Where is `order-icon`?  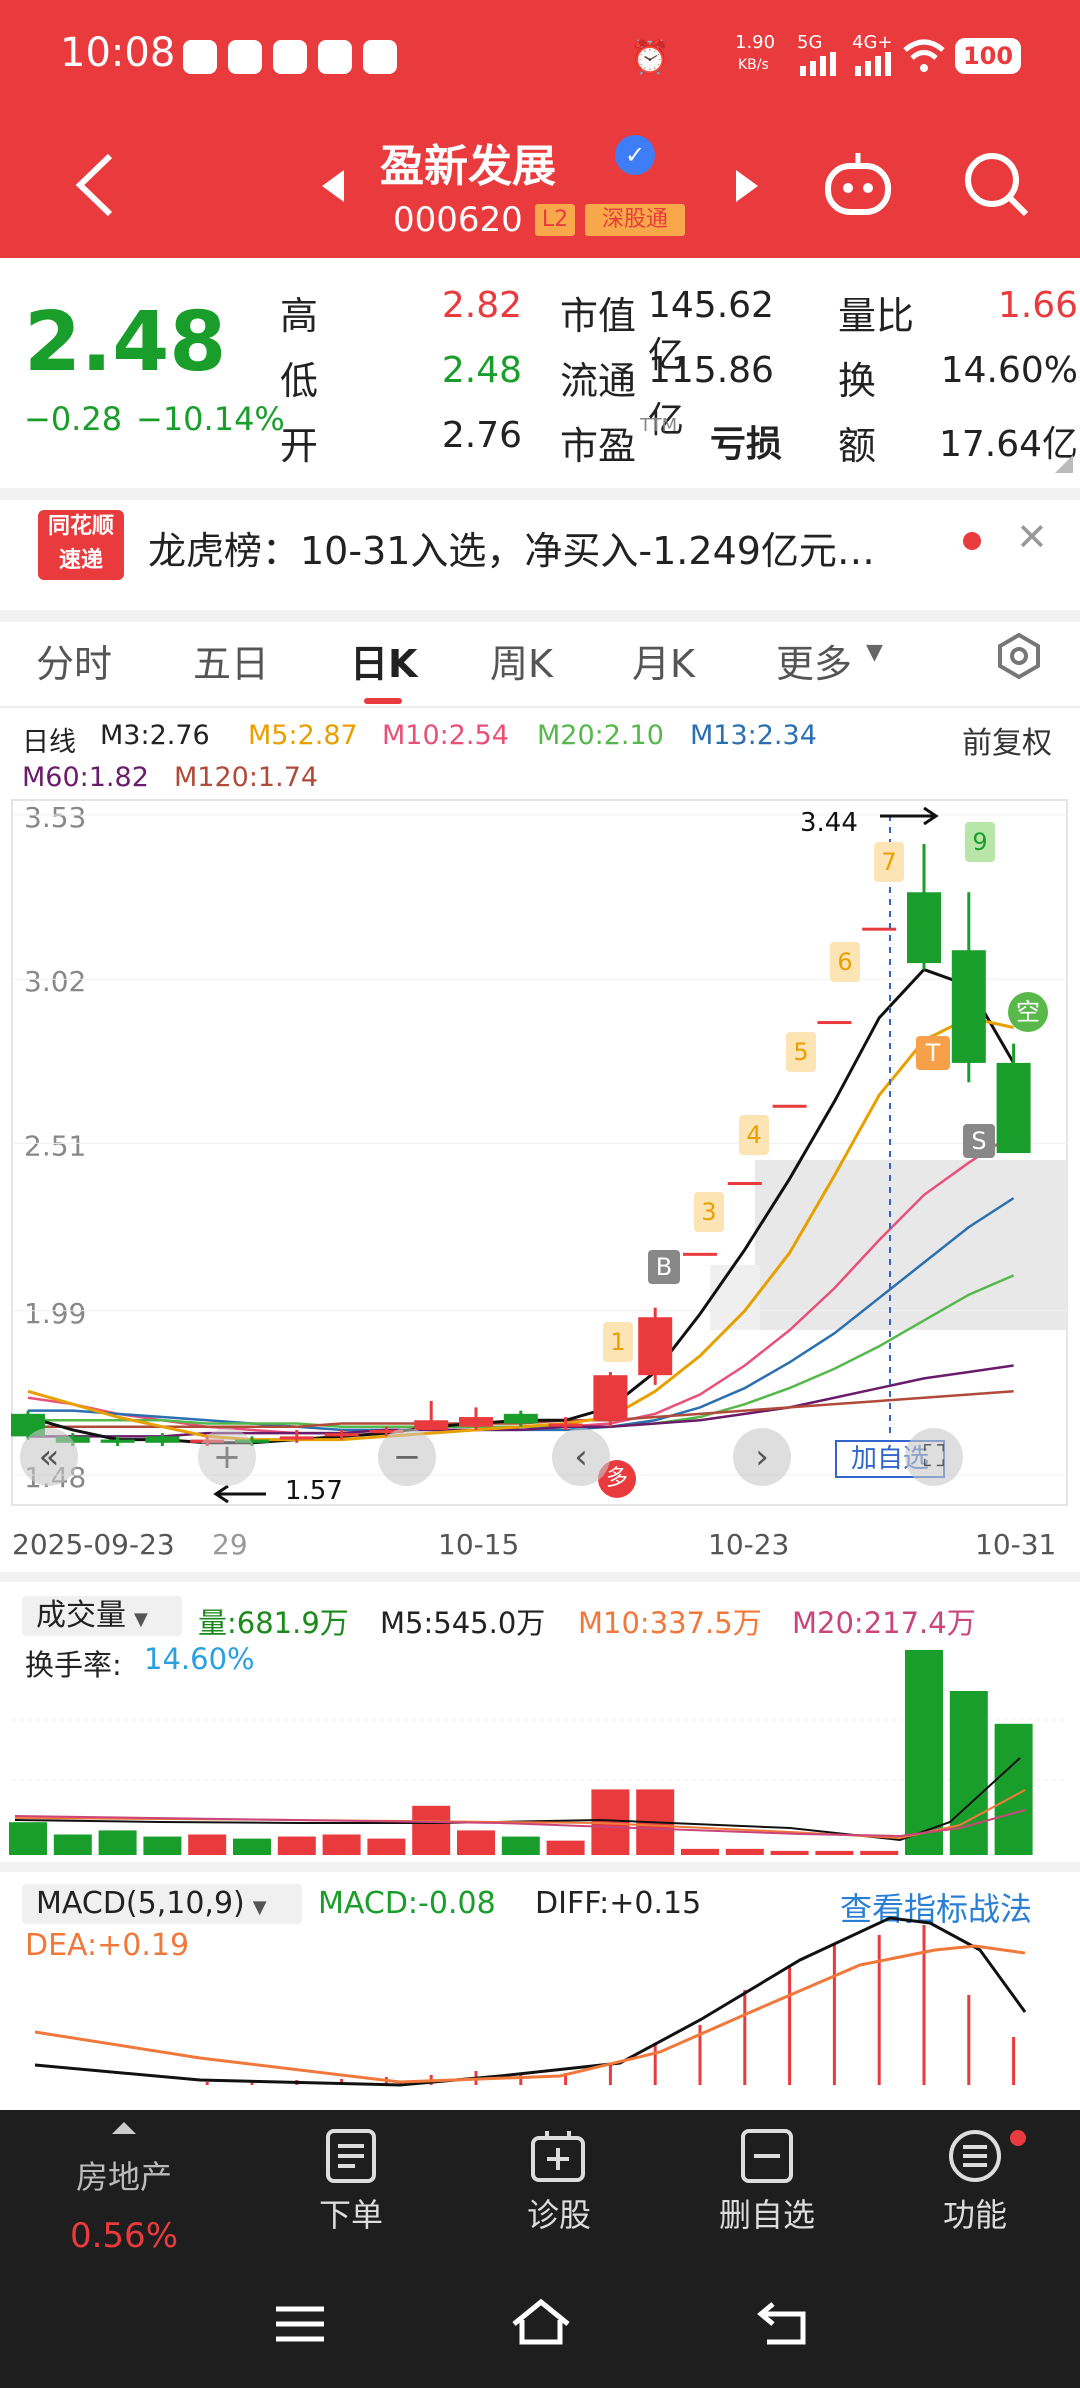 order-icon is located at coordinates (351, 2156).